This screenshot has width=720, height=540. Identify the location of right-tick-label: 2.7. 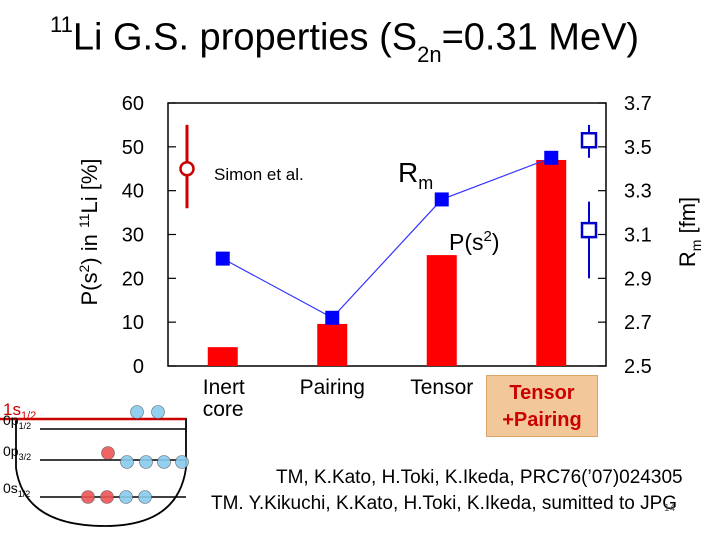
(638, 323).